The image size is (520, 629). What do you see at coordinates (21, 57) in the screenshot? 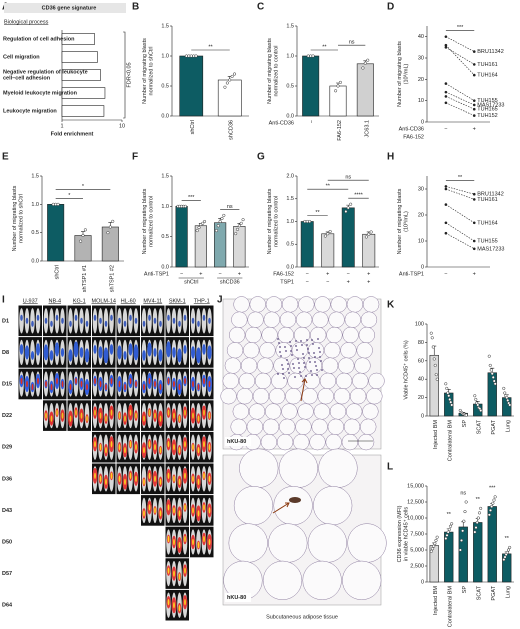
I see `category-label: Cell migration` at bounding box center [21, 57].